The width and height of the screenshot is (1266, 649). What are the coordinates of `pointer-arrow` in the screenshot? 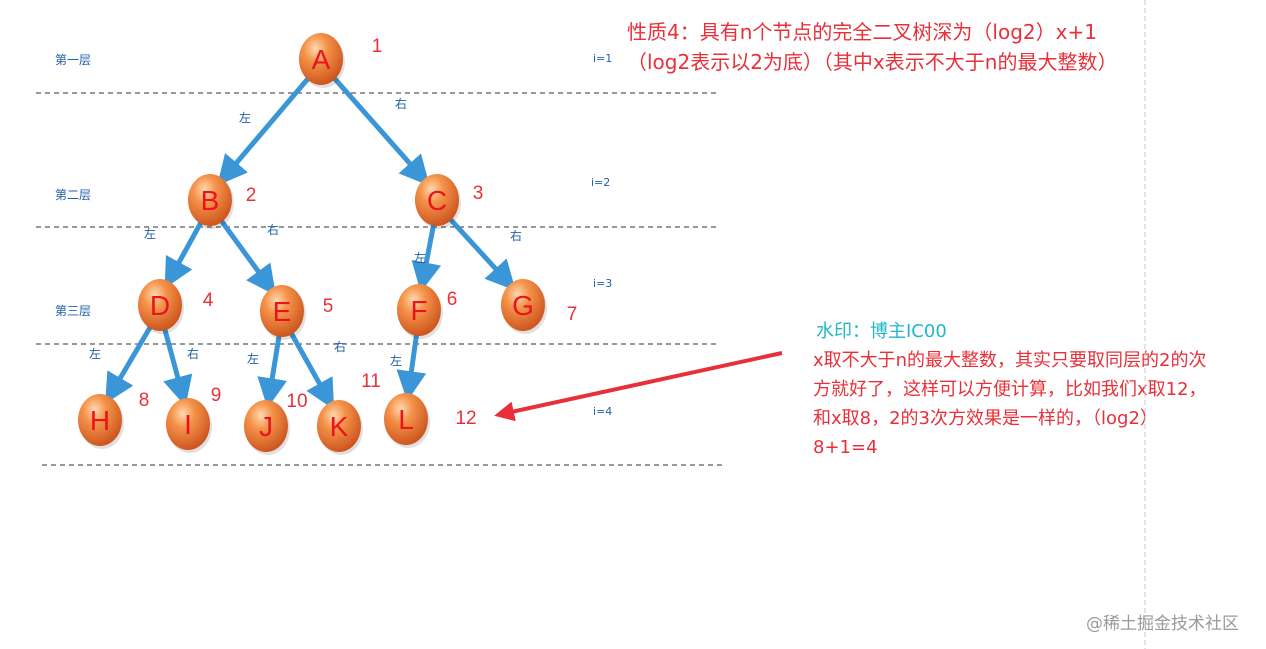 It's located at (638, 386).